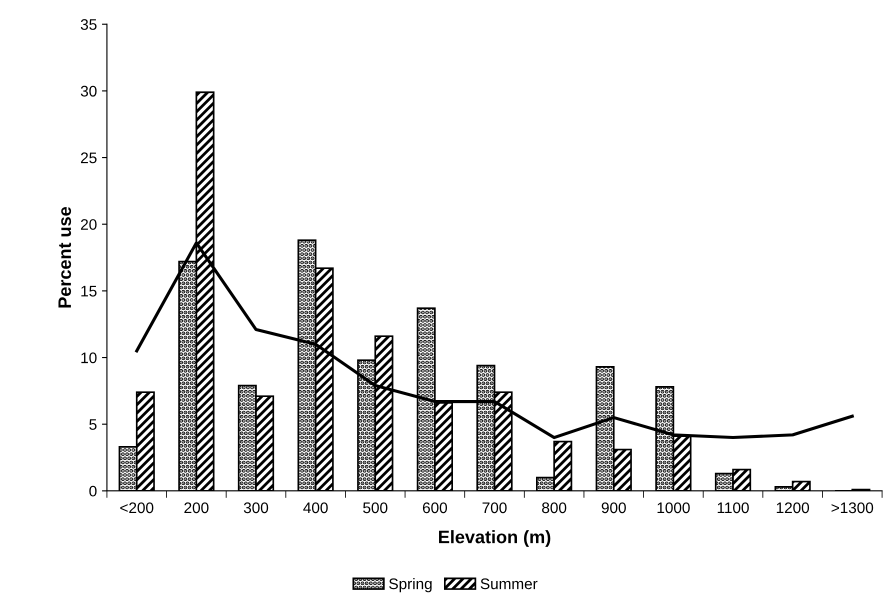 The image size is (891, 606). What do you see at coordinates (88, 158) in the screenshot?
I see `y-tick-label: 25` at bounding box center [88, 158].